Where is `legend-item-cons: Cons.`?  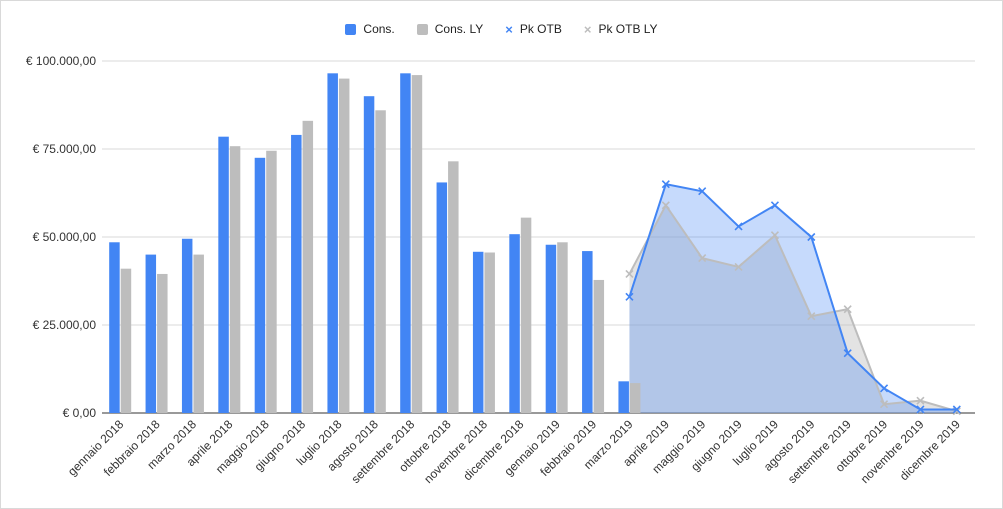 legend-item-cons: Cons. is located at coordinates (370, 29).